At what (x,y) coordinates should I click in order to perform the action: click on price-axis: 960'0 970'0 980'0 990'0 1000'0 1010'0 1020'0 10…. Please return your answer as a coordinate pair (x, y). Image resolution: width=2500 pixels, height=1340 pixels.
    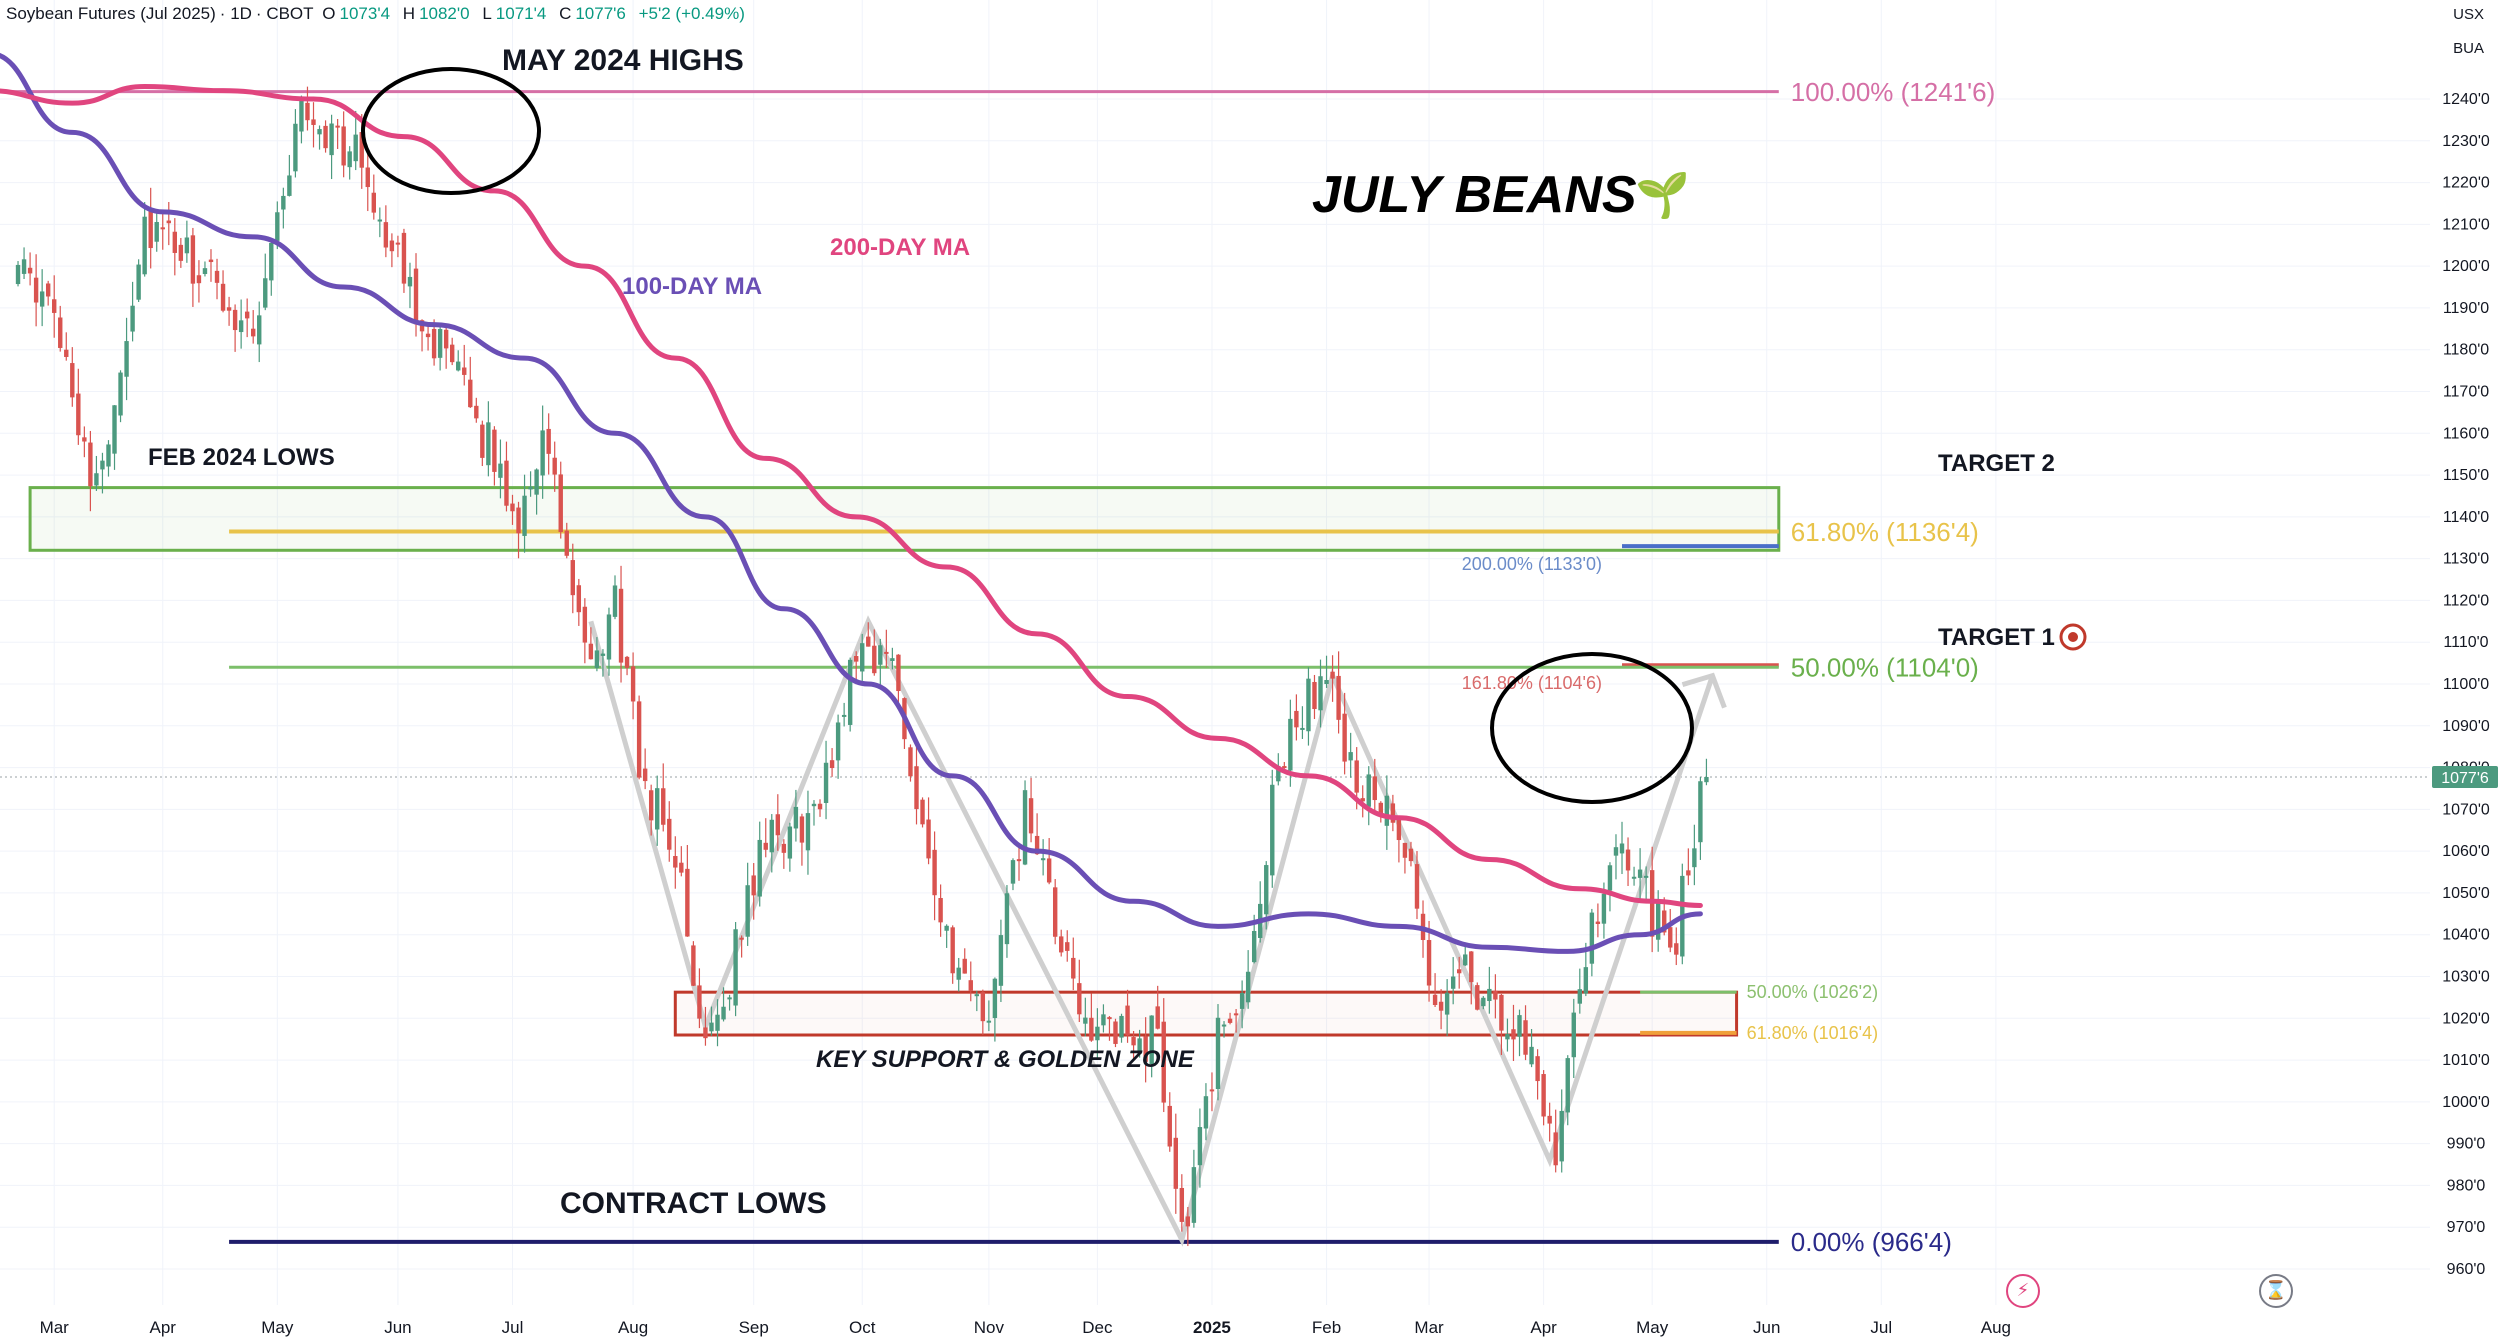
    Looking at the image, I should click on (2466, 670).